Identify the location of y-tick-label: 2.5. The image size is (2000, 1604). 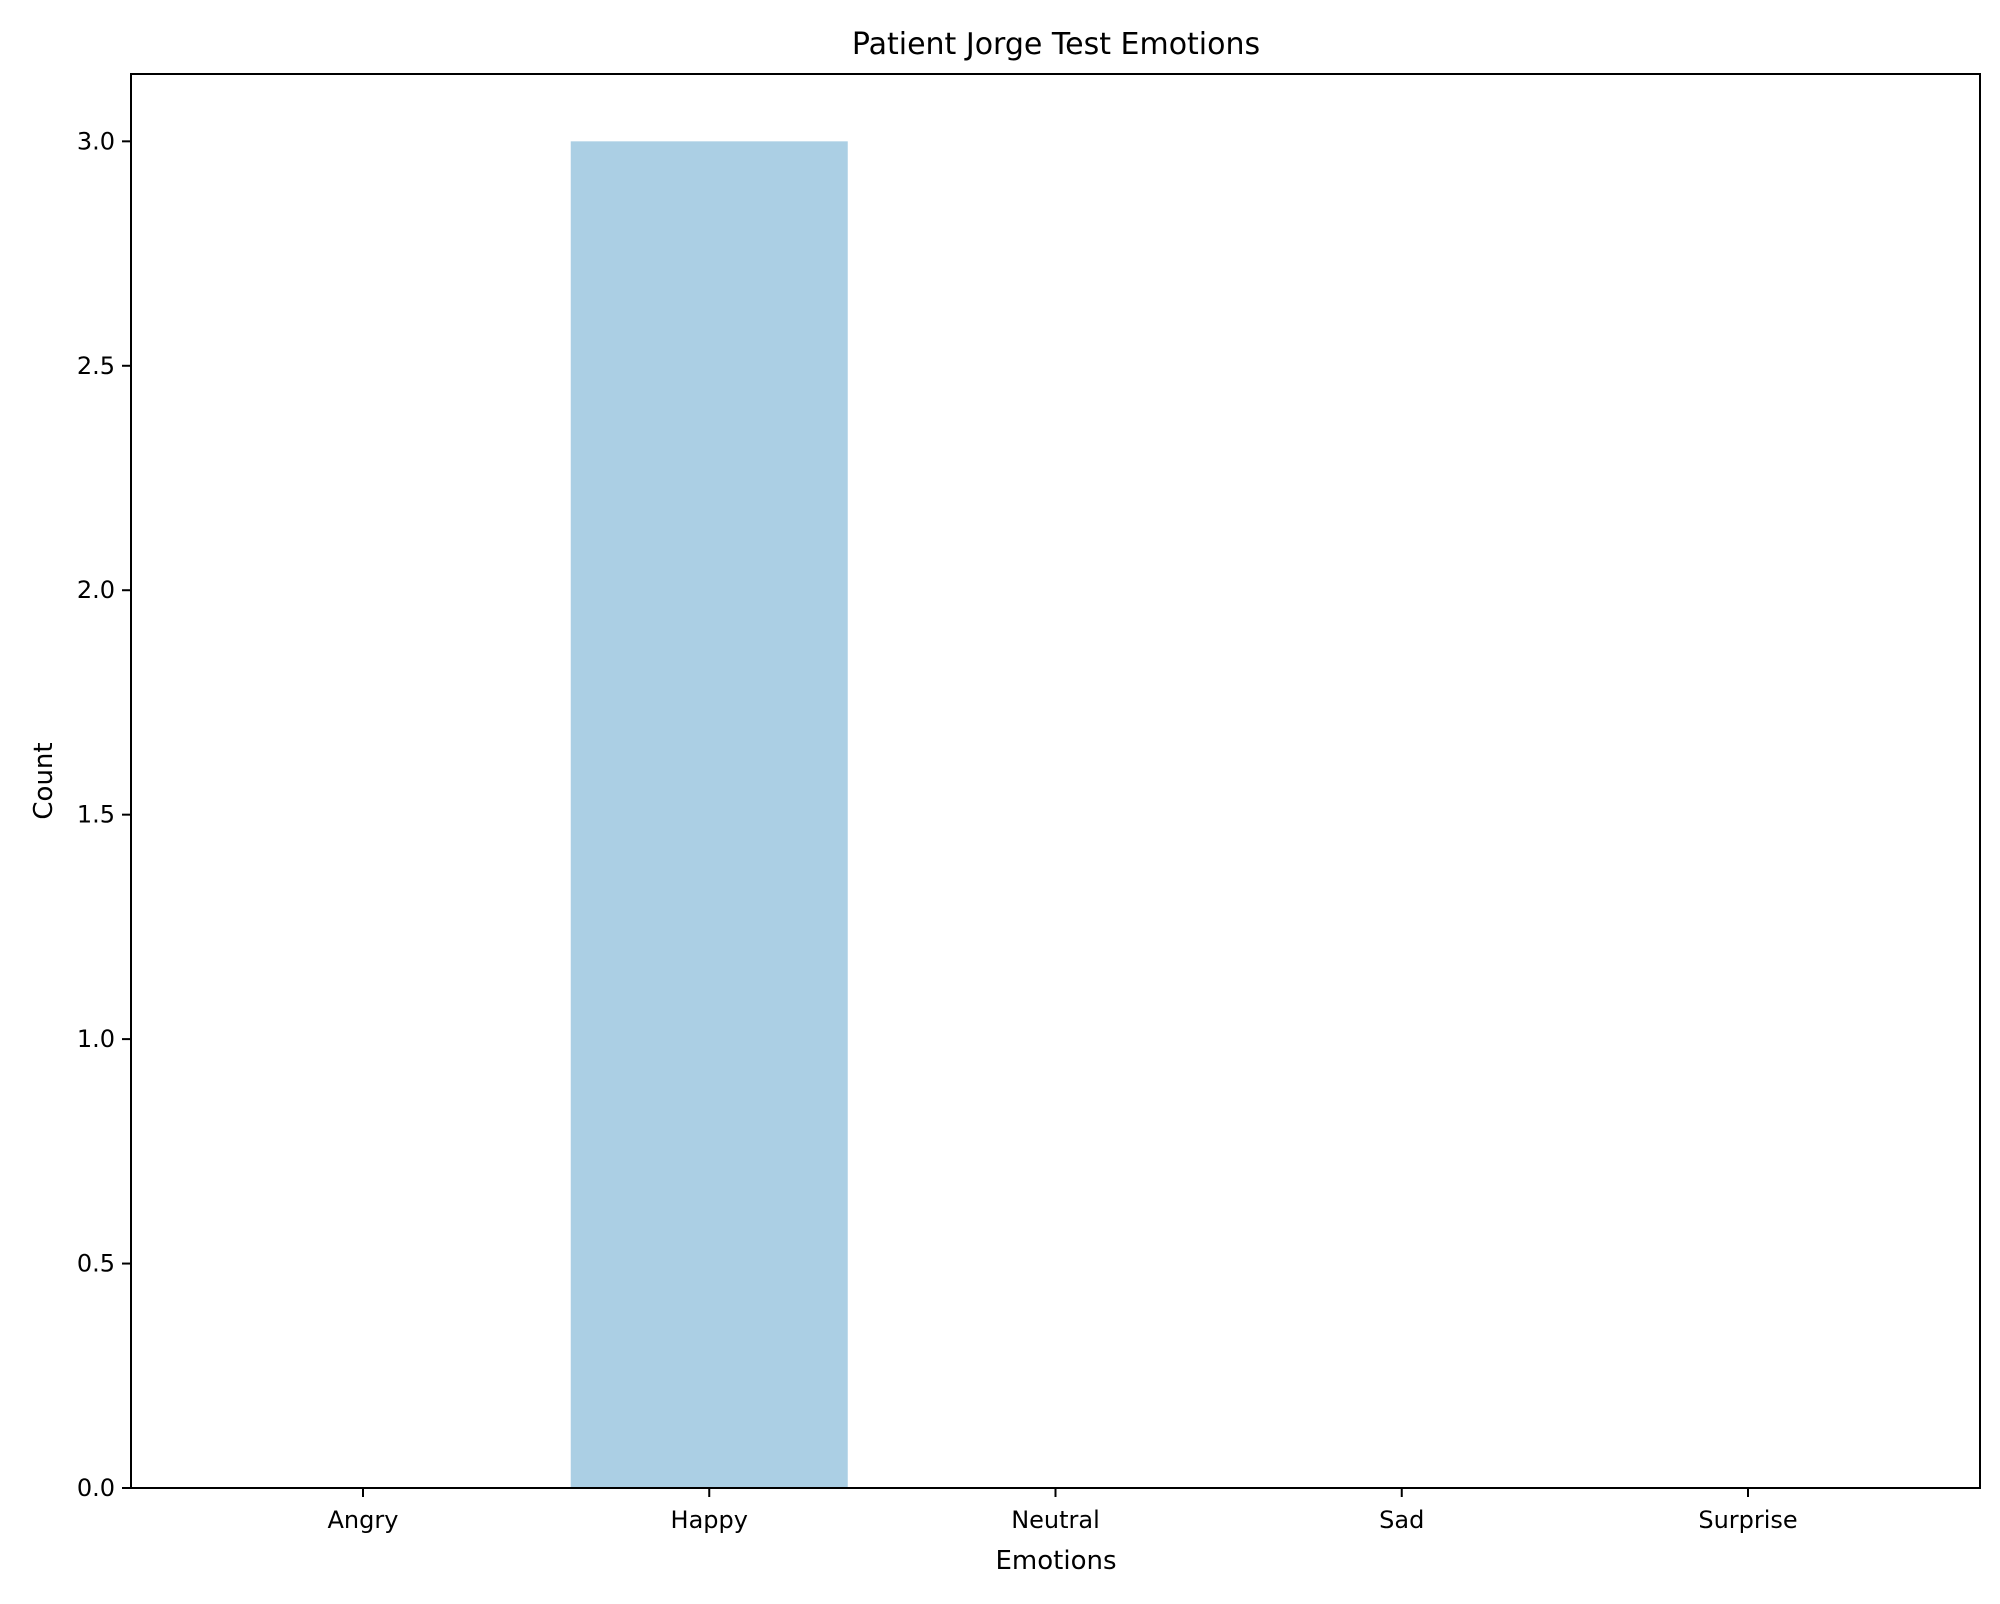
(96, 366).